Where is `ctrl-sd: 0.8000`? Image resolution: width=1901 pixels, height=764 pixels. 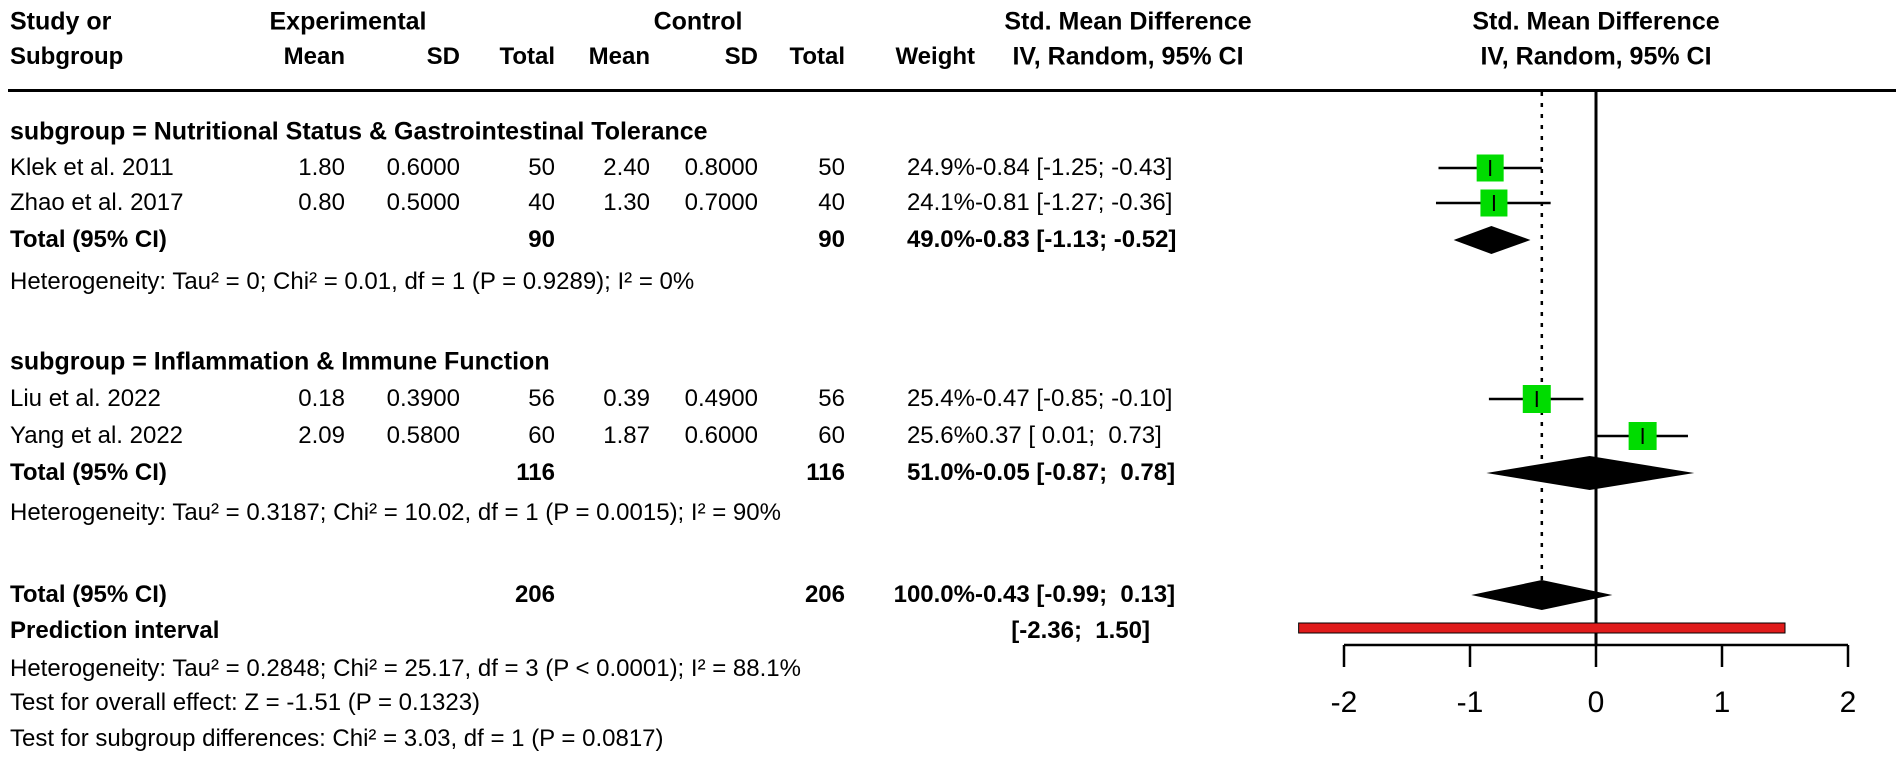 ctrl-sd: 0.8000 is located at coordinates (721, 167).